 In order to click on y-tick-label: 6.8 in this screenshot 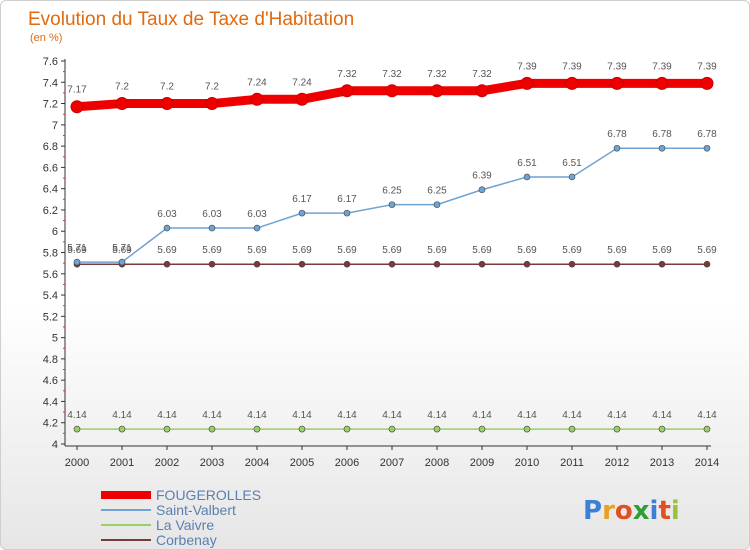, I will do `click(50, 147)`.